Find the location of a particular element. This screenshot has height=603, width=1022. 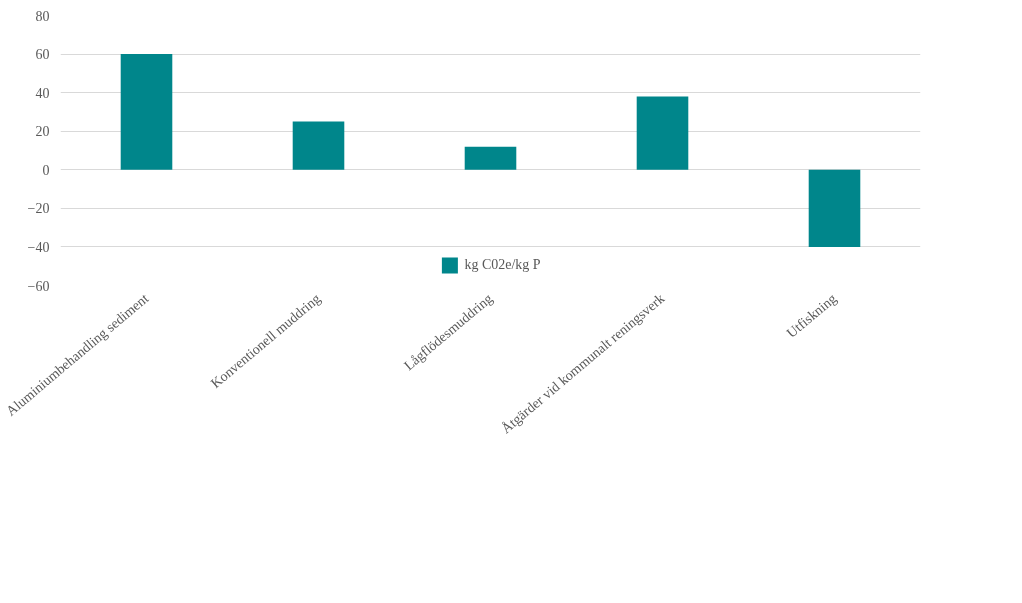

y-tick-label: 40 is located at coordinates (42, 93).